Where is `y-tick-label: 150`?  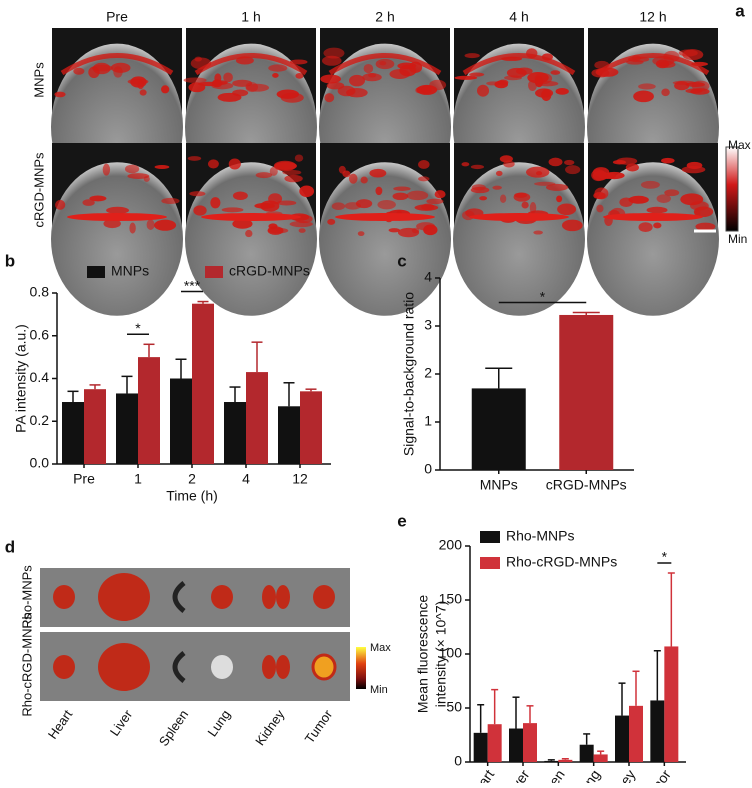 y-tick-label: 150 is located at coordinates (451, 599).